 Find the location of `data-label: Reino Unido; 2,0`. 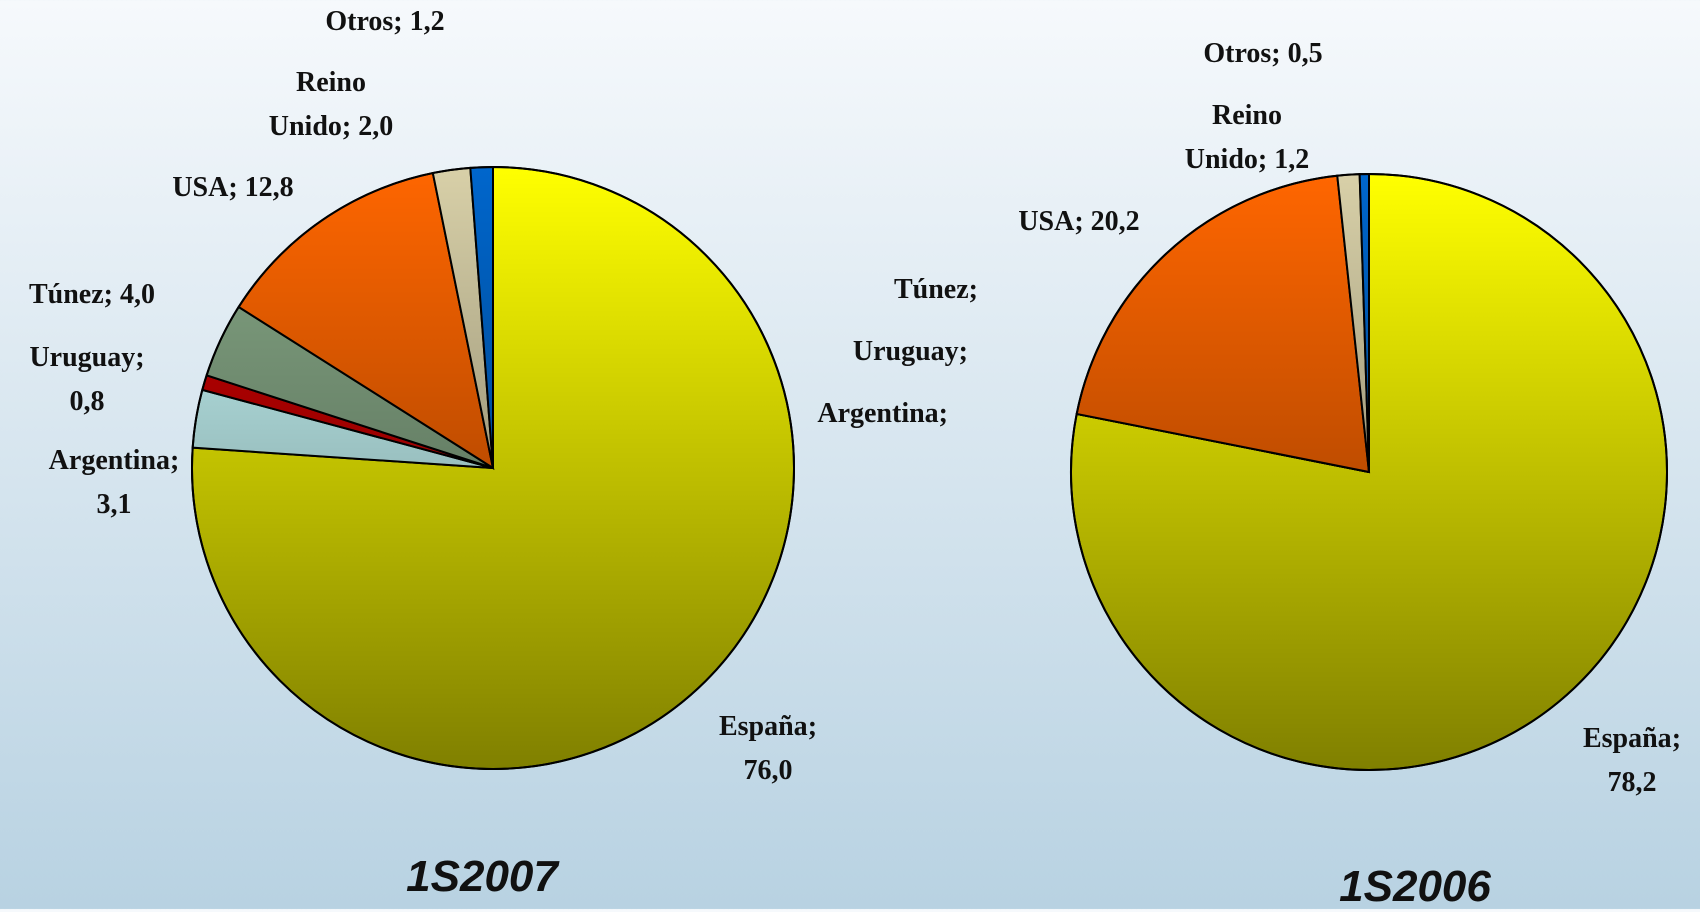

data-label: Reino Unido; 2,0 is located at coordinates (331, 105).